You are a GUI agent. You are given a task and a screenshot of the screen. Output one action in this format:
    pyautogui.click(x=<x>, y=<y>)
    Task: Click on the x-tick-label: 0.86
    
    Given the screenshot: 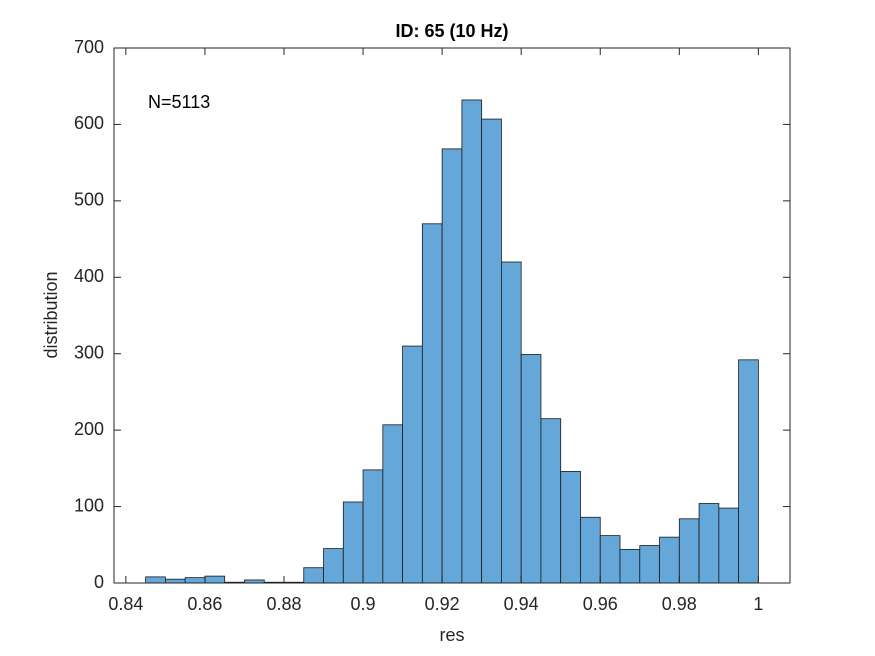 What is the action you would take?
    pyautogui.click(x=204, y=604)
    